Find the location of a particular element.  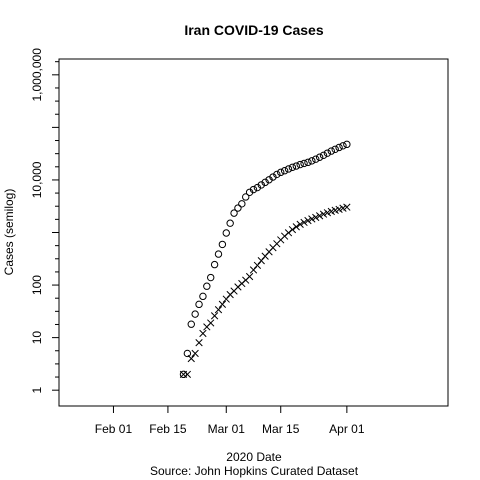

x-tick-label: Mar 01 is located at coordinates (227, 429).